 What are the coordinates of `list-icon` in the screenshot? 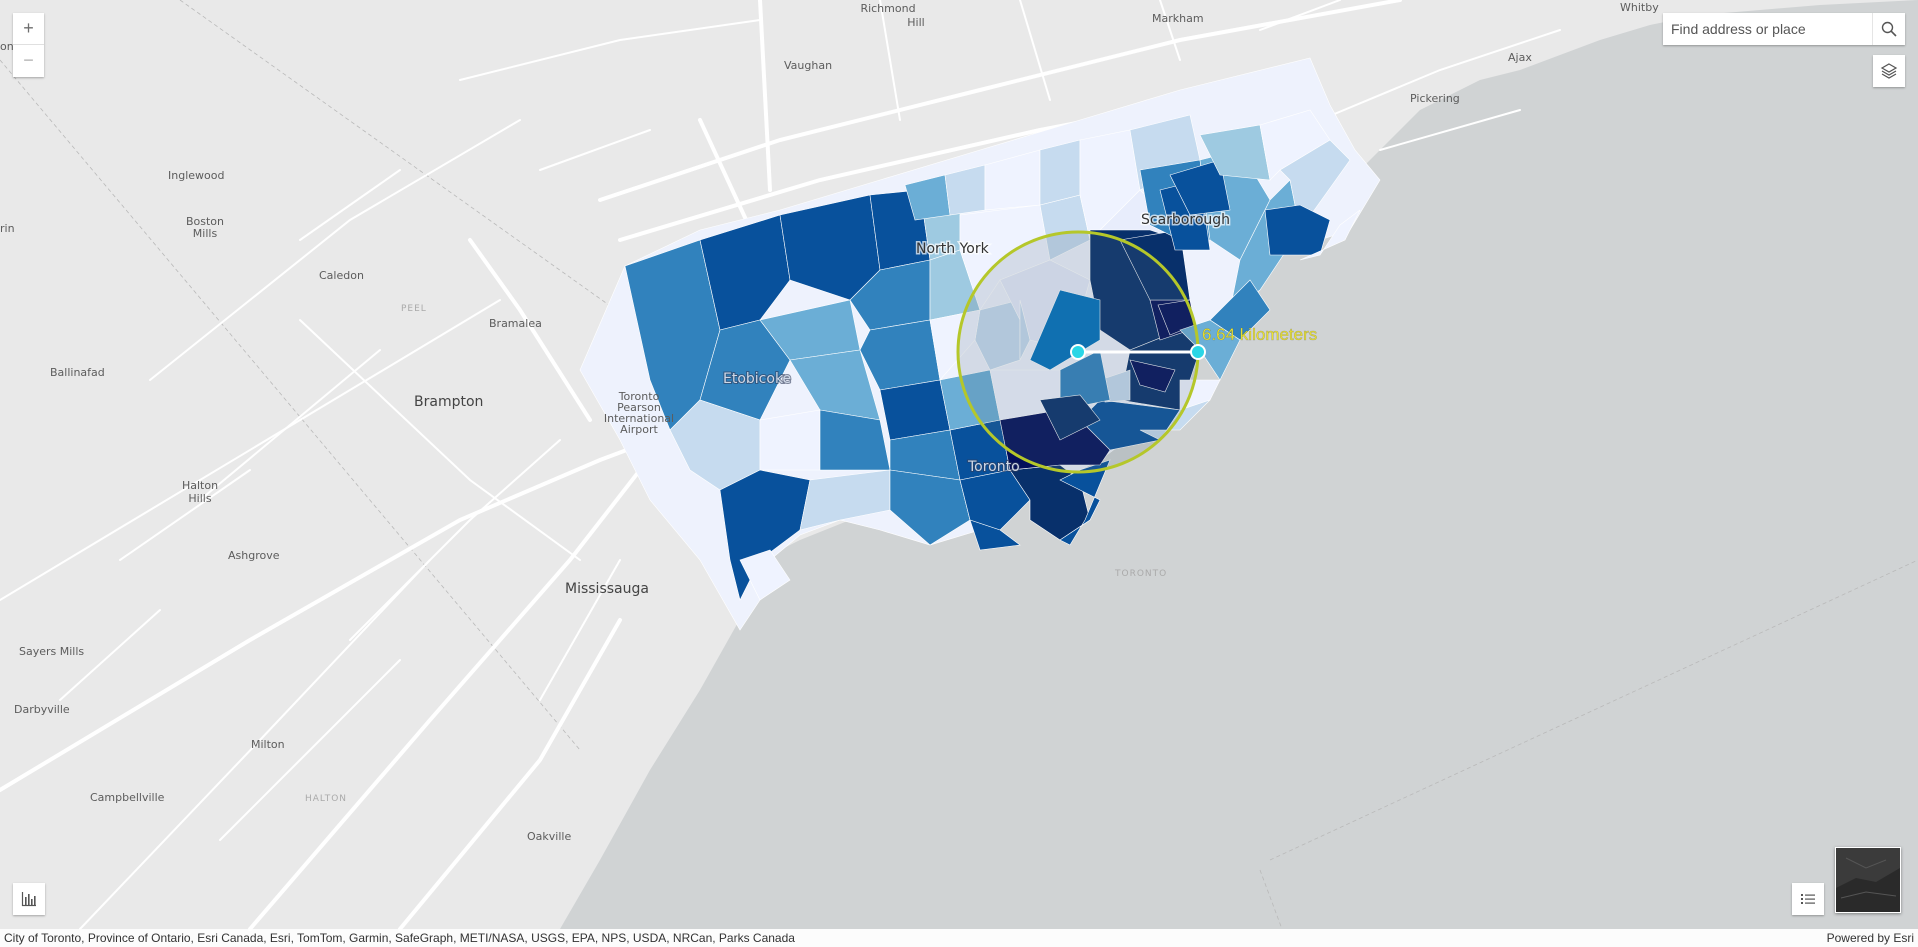 It's located at (1808, 899).